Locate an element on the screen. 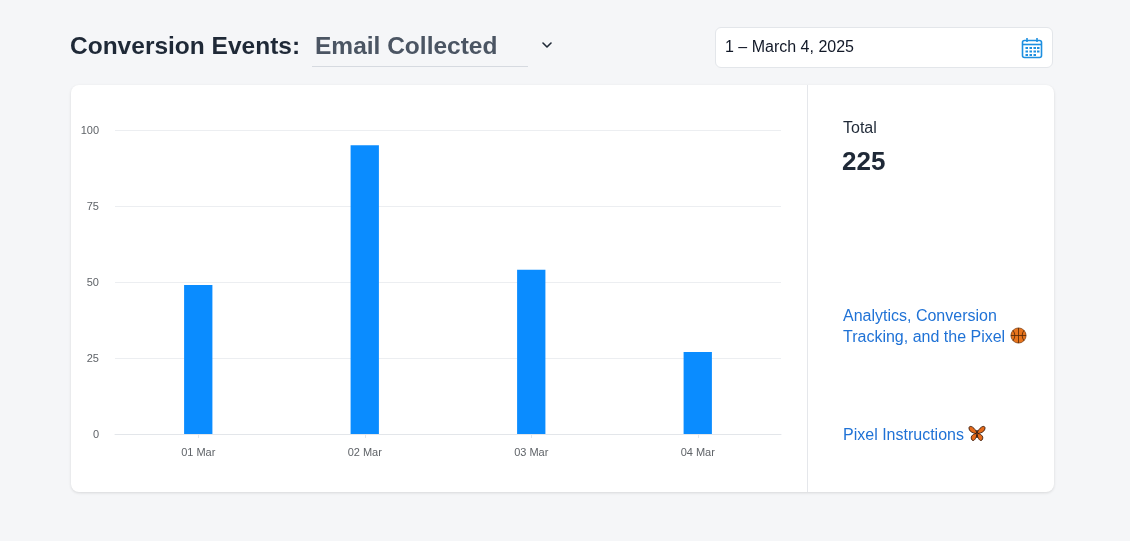  text: Analytics, Conversion Tracking, and the Pixel is located at coordinates (925, 326).